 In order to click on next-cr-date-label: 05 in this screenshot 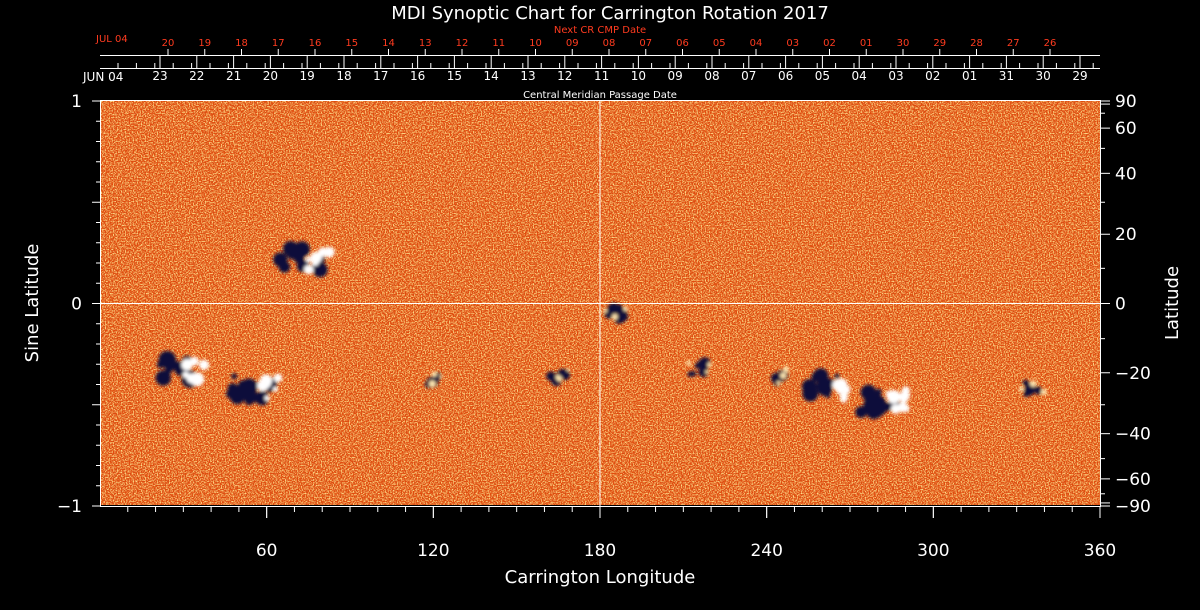, I will do `click(719, 43)`.